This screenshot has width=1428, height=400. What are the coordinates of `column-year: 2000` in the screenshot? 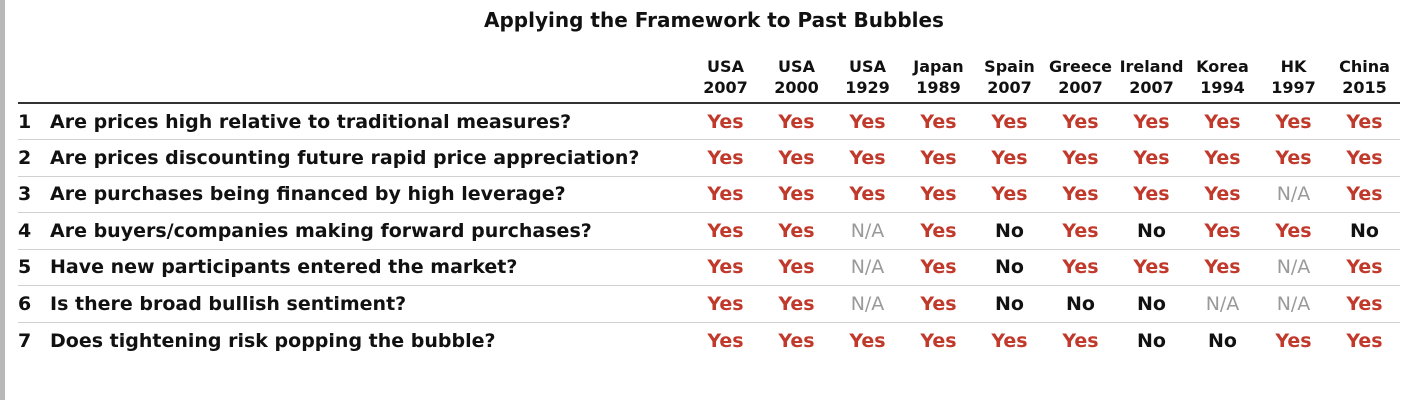 It's located at (796, 87).